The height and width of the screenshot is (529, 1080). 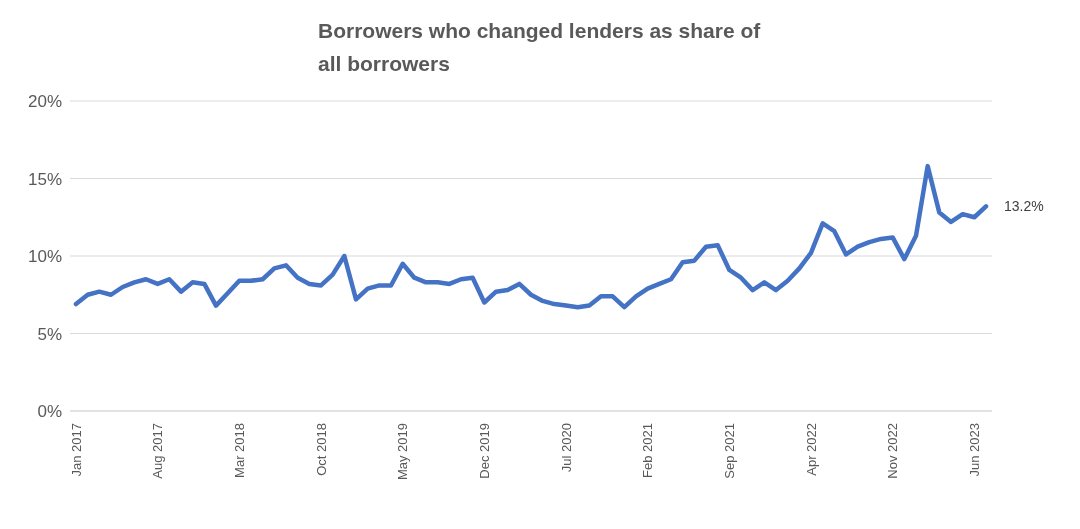 What do you see at coordinates (484, 451) in the screenshot?
I see `x-tick-label: Dec 2019` at bounding box center [484, 451].